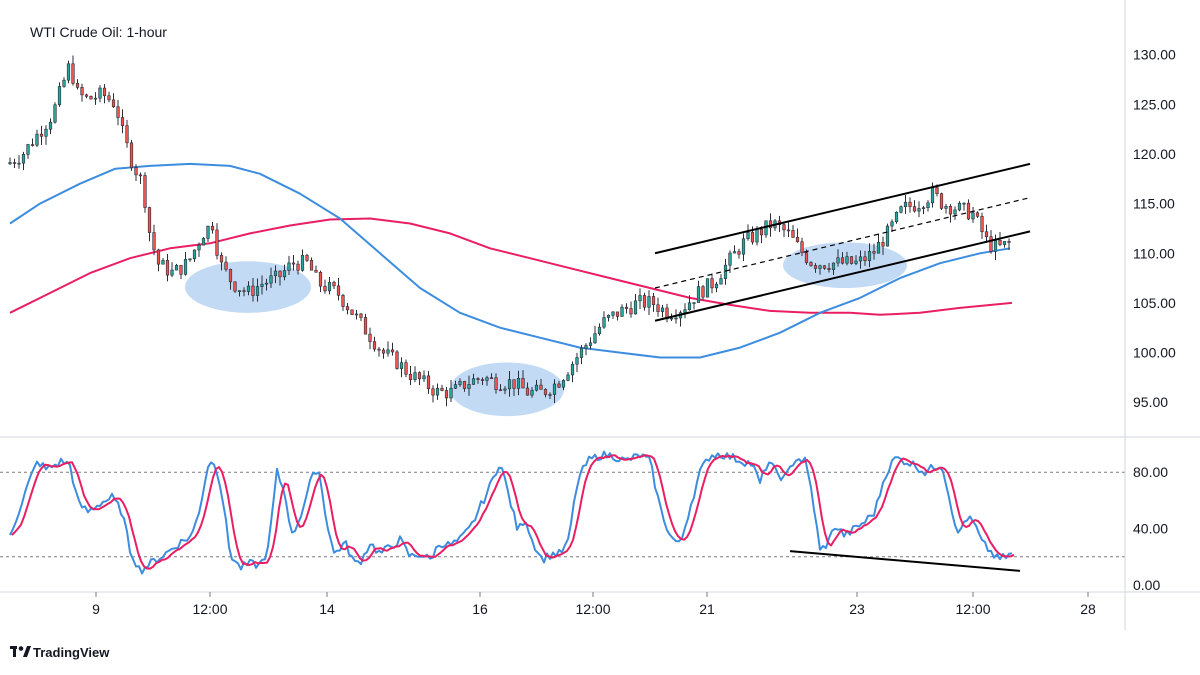  I want to click on tradingview-logo: TradingView, so click(60, 652).